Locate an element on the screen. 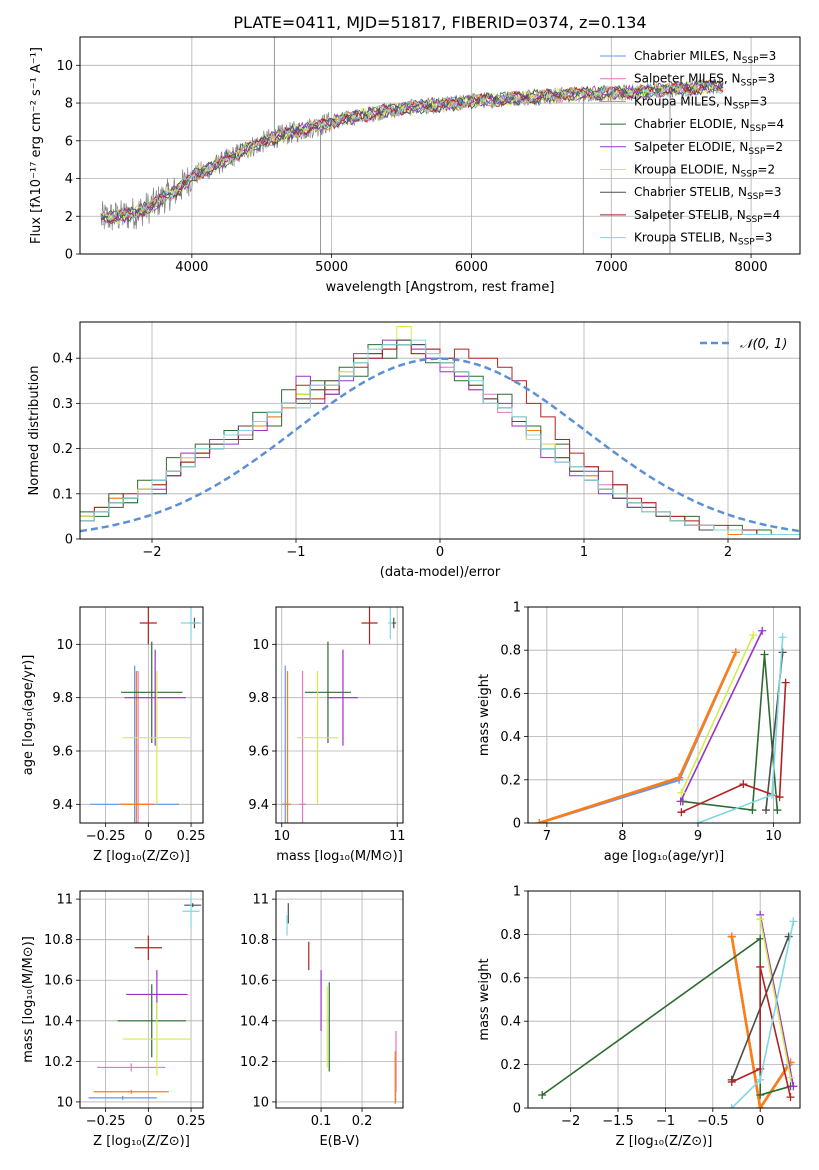  x-tick-label: 2 is located at coordinates (728, 552).